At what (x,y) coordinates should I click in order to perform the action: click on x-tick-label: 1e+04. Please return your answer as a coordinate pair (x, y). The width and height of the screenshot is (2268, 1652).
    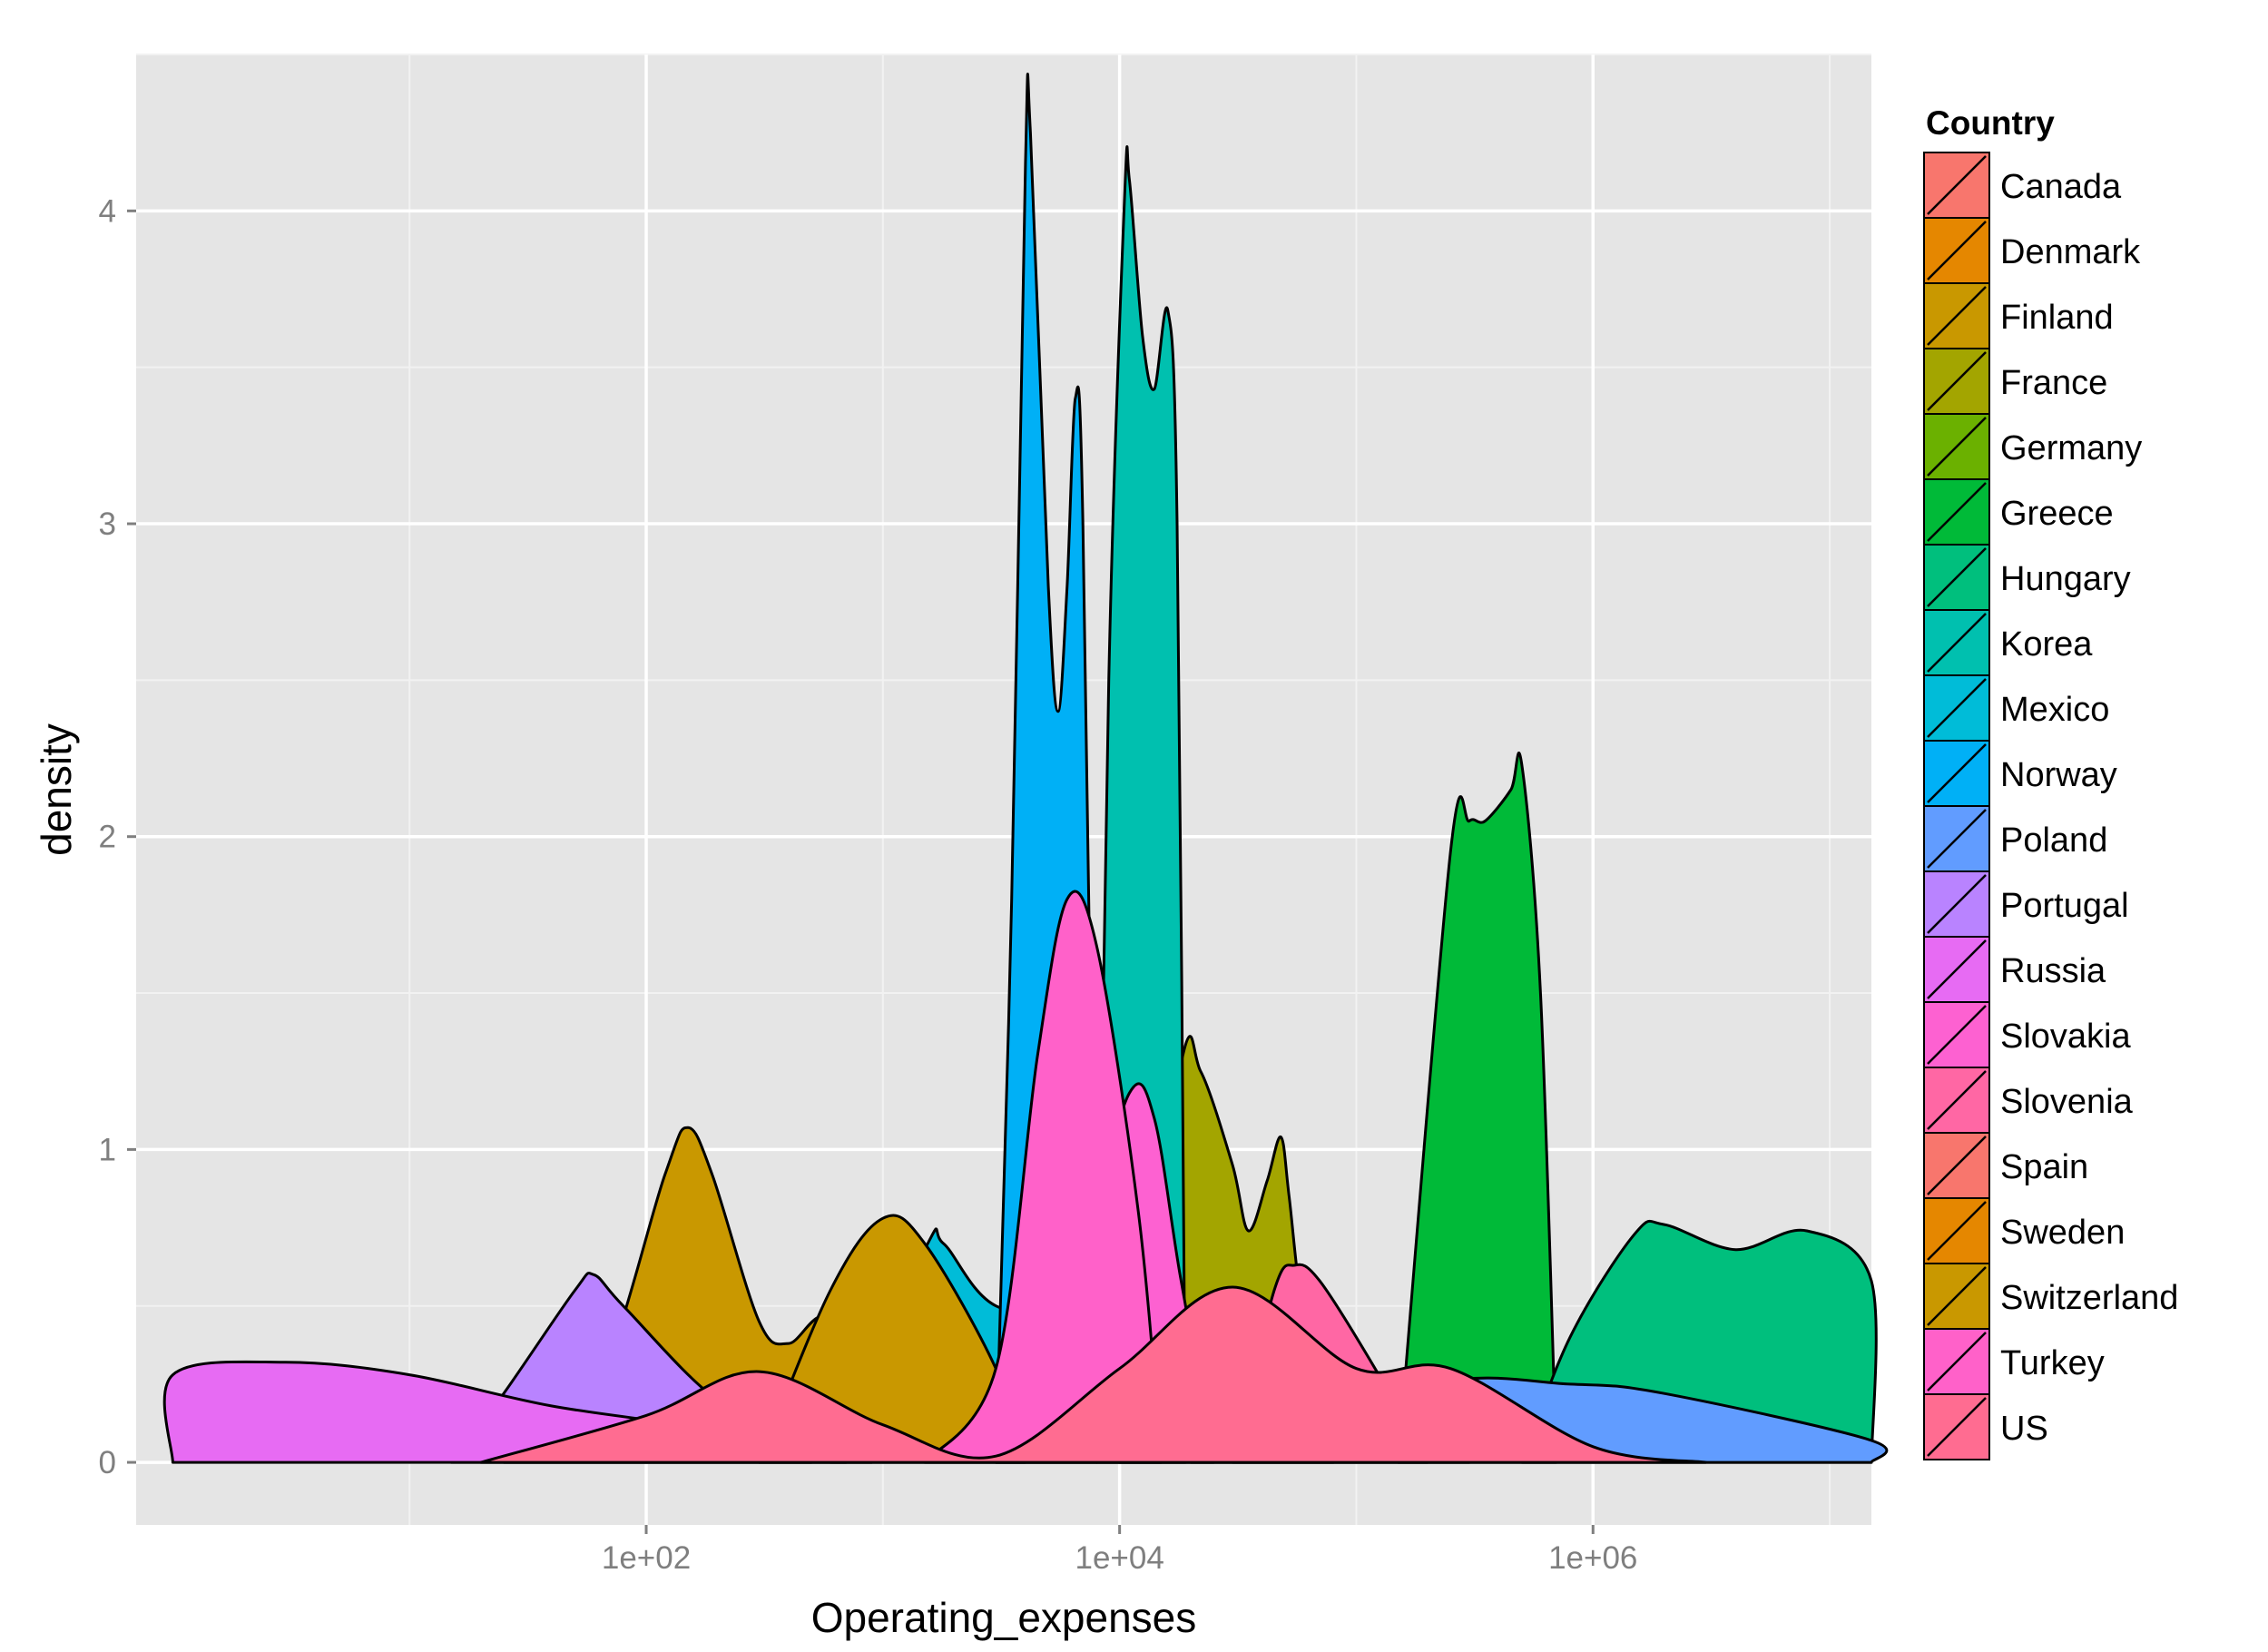
    Looking at the image, I should click on (1119, 1558).